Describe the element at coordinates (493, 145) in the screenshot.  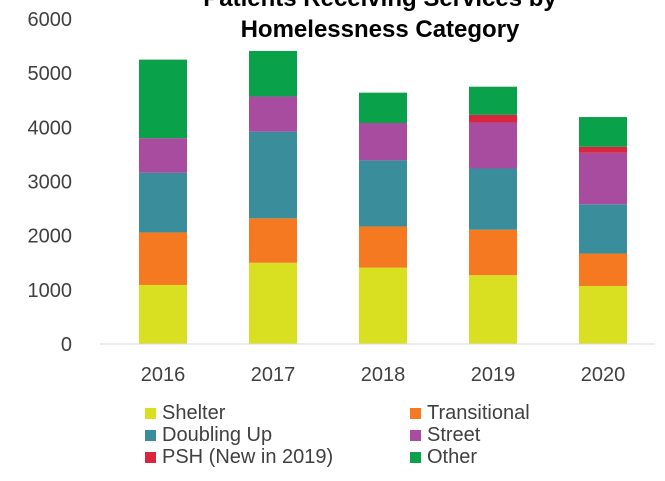
I see `bar-segment-street-2019` at that location.